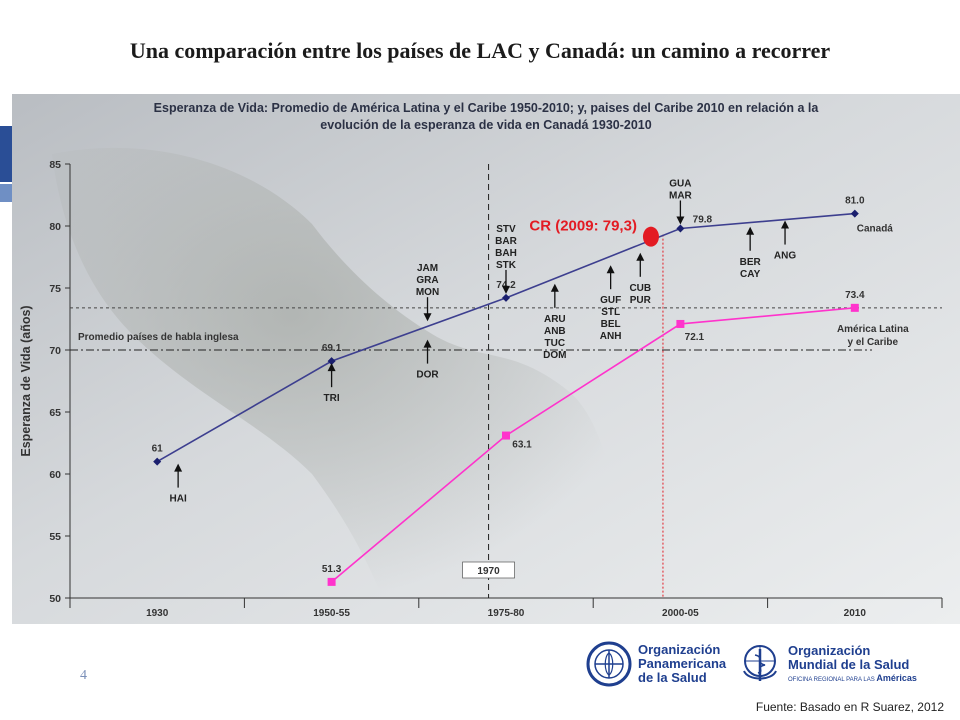 Image resolution: width=960 pixels, height=720 pixels. Describe the element at coordinates (506, 241) in the screenshot. I see `country-code-label: BAR` at that location.